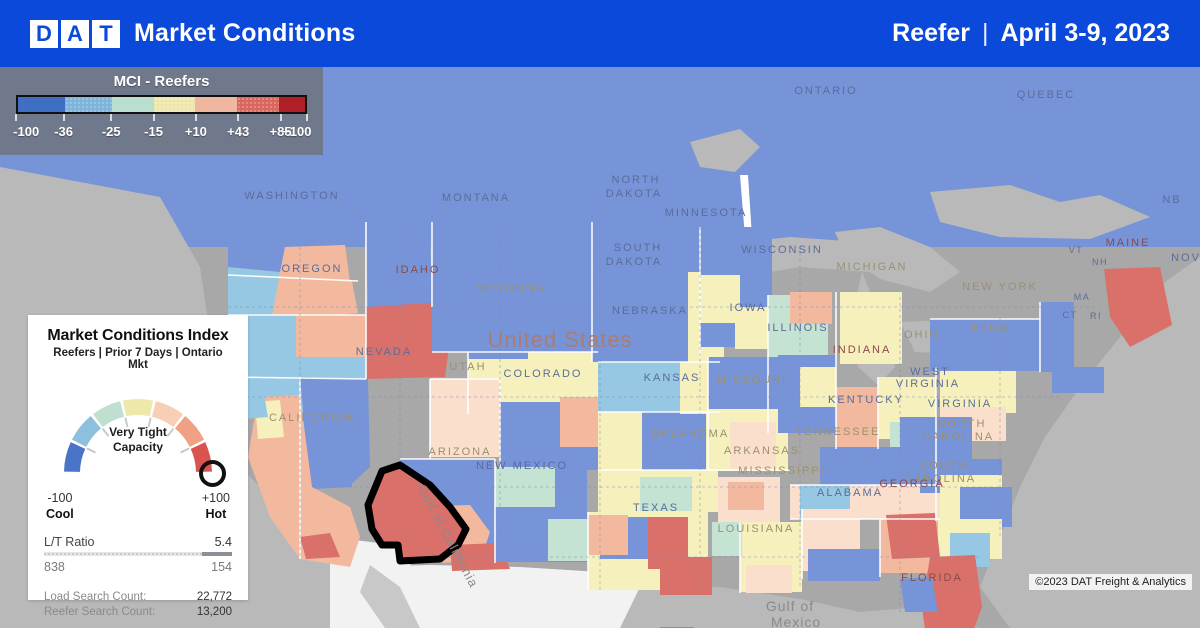 Image resolution: width=1200 pixels, height=628 pixels. Describe the element at coordinates (123, 554) in the screenshot. I see `ratio-bar-track` at that location.